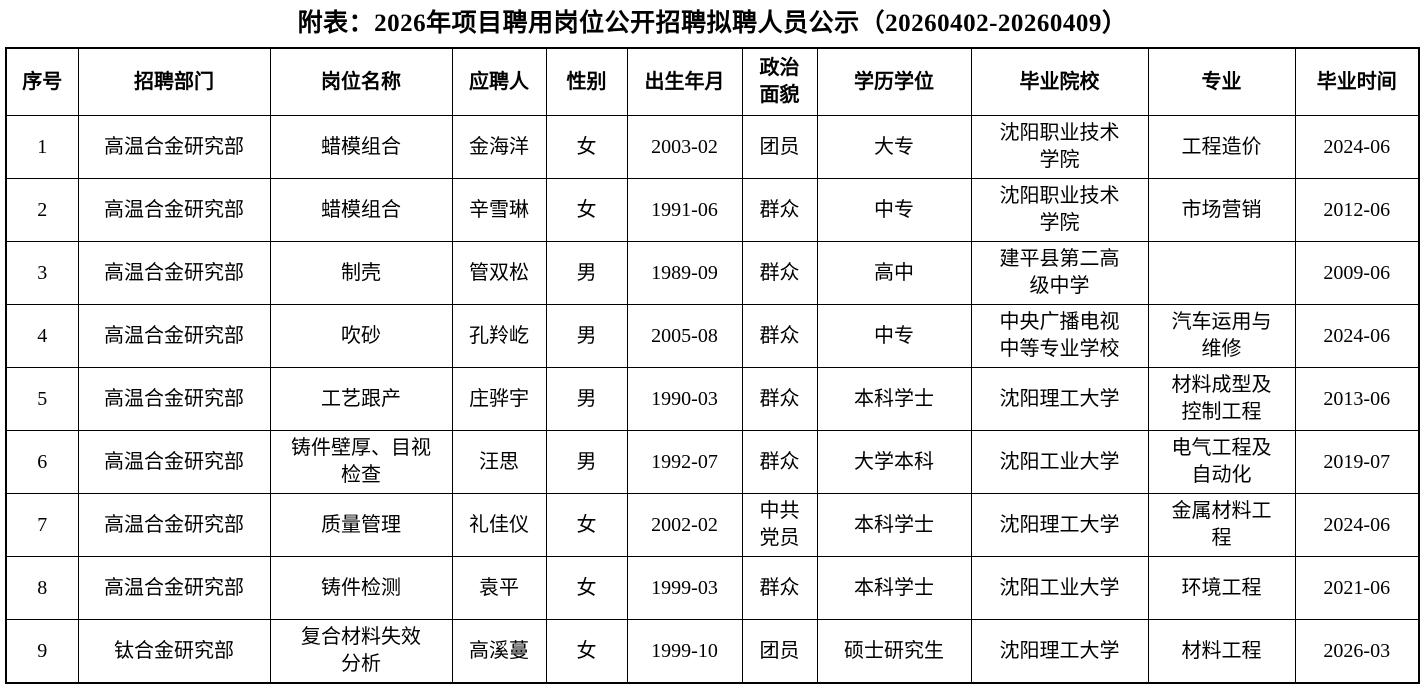 This screenshot has height=693, width=1425. Describe the element at coordinates (779, 82) in the screenshot. I see `column-header-political-status: 政治 面貌` at that location.